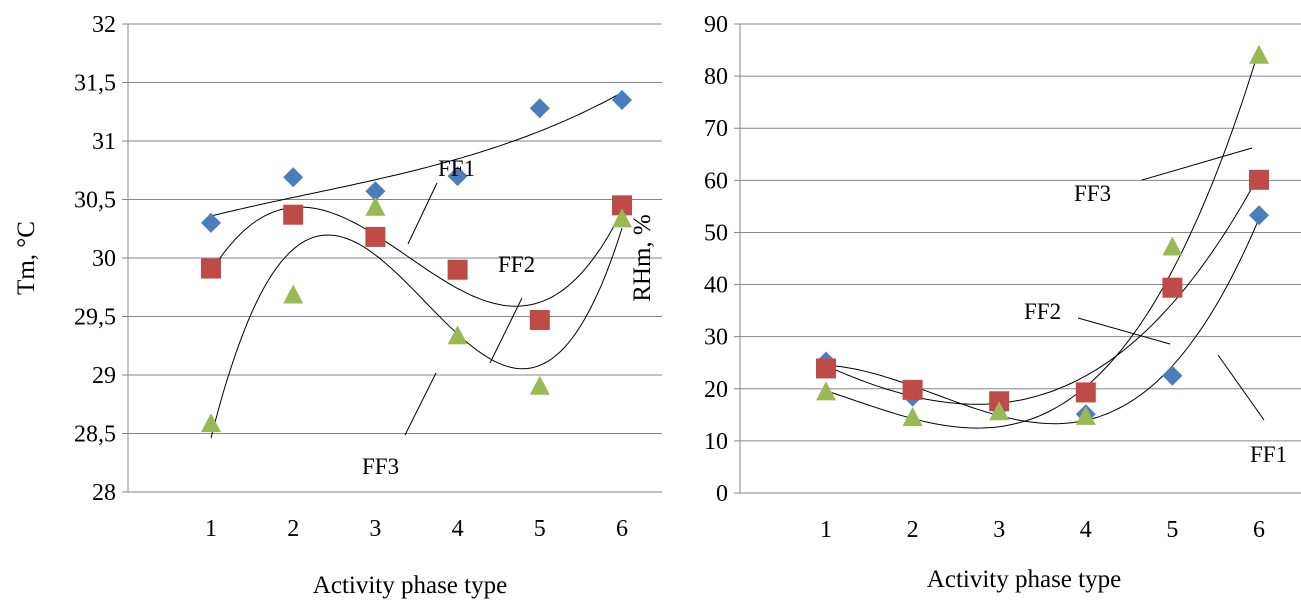 The image size is (1301, 600). What do you see at coordinates (95, 84) in the screenshot?
I see `y-tick-label: 31,5` at bounding box center [95, 84].